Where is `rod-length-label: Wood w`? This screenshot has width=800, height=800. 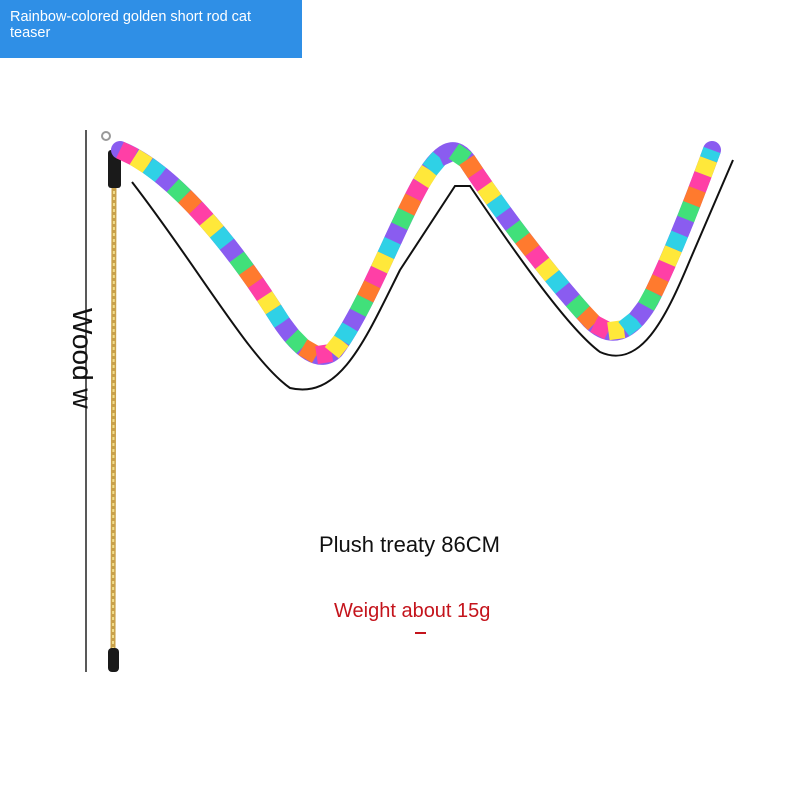
rod-length-label: Wood w is located at coordinates (82, 358).